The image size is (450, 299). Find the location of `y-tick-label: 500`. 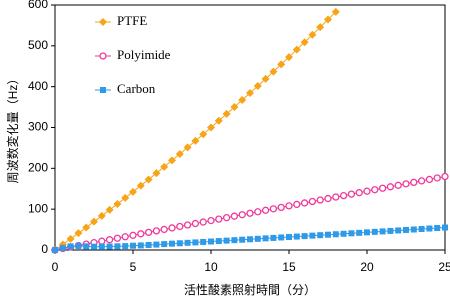

y-tick-label: 500 is located at coordinates (38, 45).